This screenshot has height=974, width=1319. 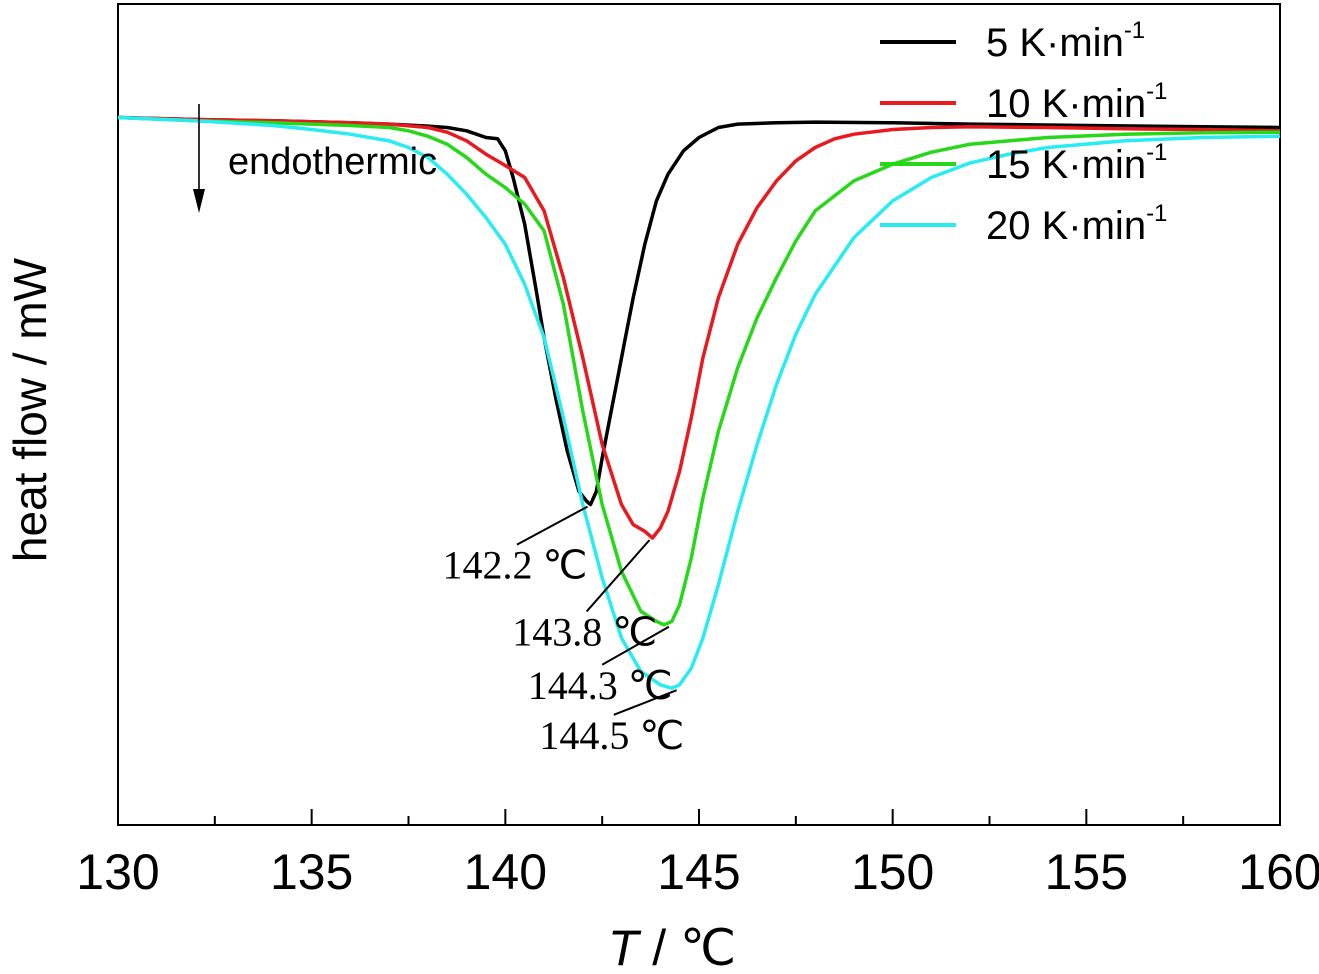 I want to click on legend: 5 K·min-1 10 K·min-1 15 K·min-1 20 K·min-1, so click(x=1023, y=132).